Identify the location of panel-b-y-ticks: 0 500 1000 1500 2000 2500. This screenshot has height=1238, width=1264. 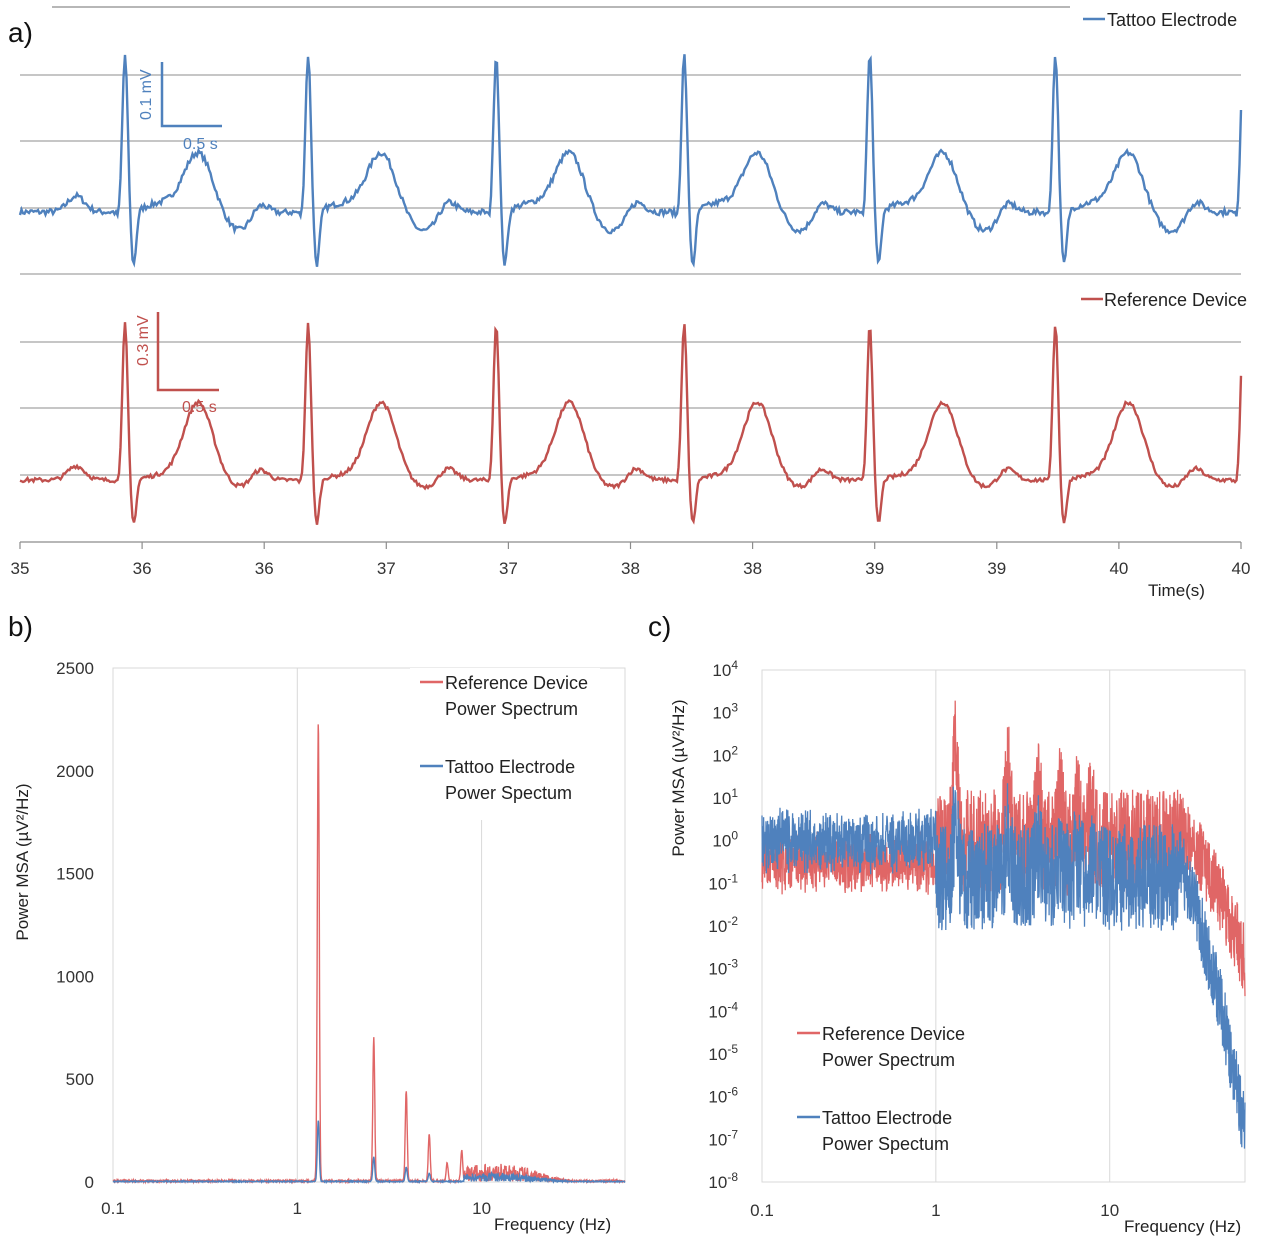
(75, 925).